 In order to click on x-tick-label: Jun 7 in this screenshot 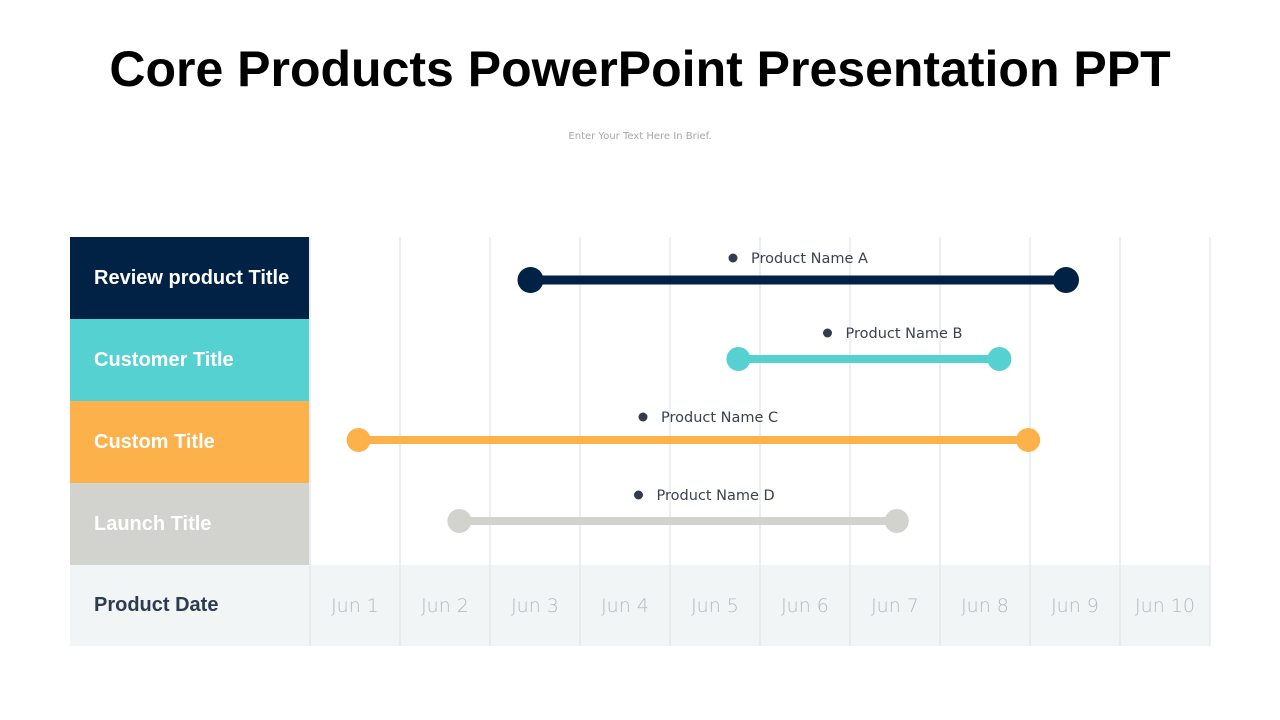, I will do `click(895, 605)`.